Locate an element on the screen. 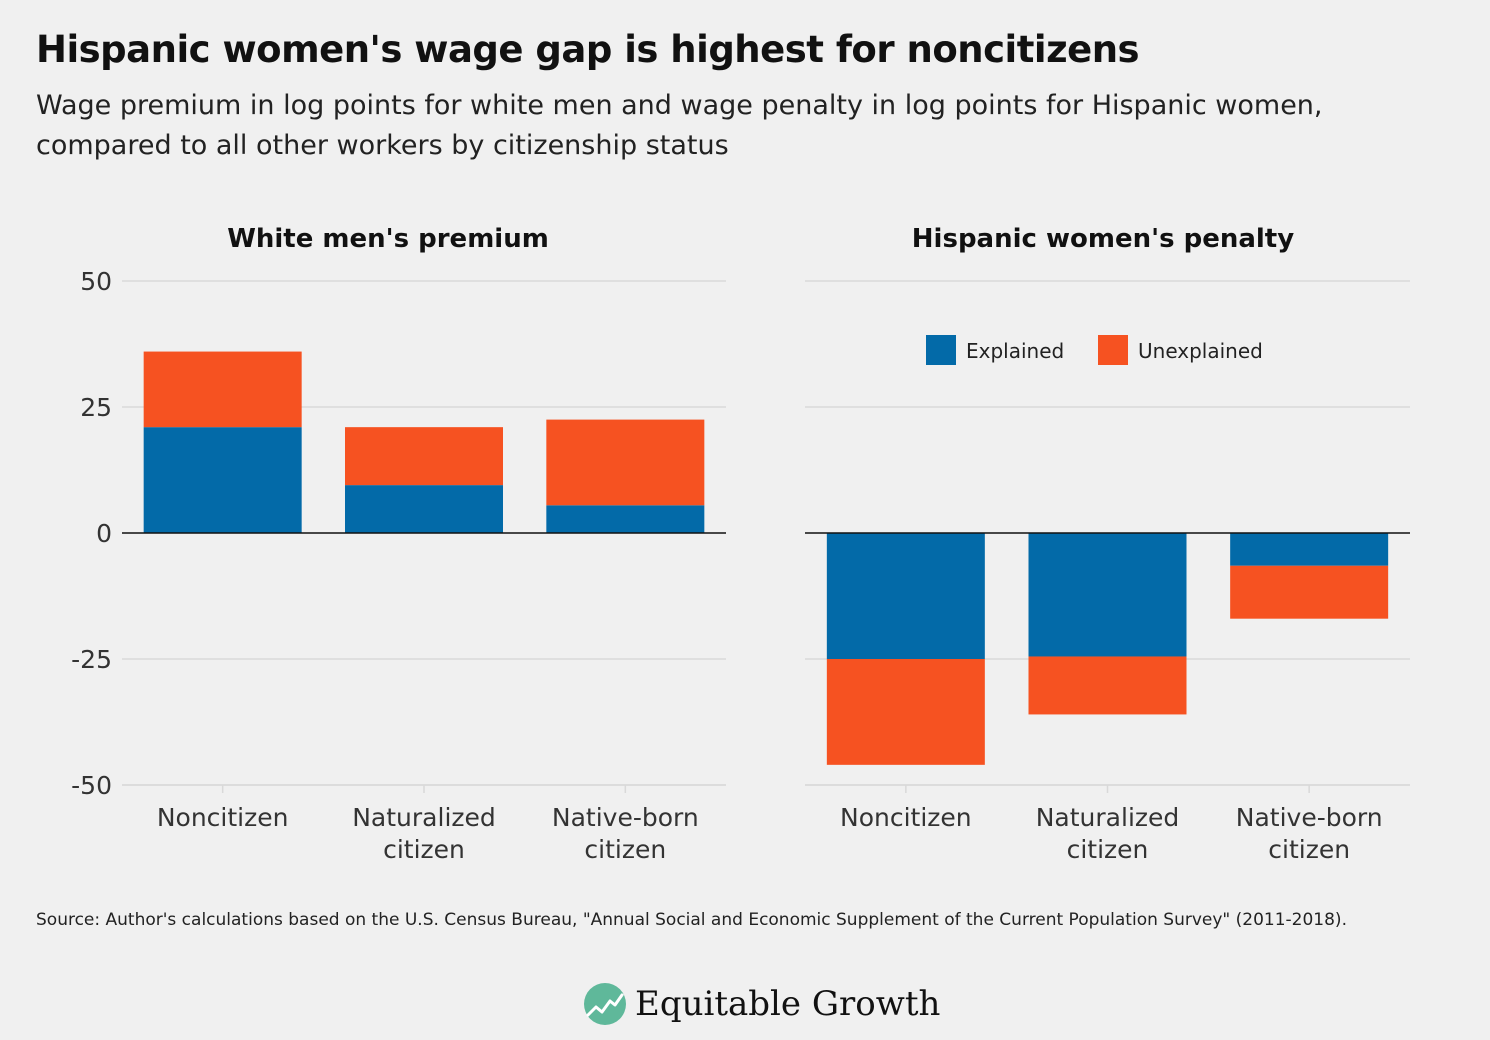 This screenshot has width=1490, height=1040. legend-label-explained: Explained is located at coordinates (1015, 351).